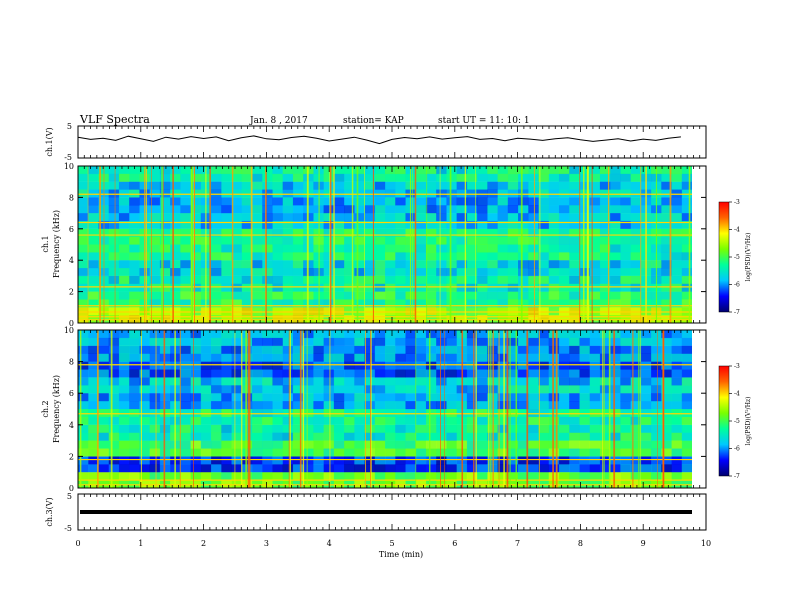 The width and height of the screenshot is (792, 612). What do you see at coordinates (737, 230) in the screenshot?
I see `colorbar-tick-label: -4` at bounding box center [737, 230].